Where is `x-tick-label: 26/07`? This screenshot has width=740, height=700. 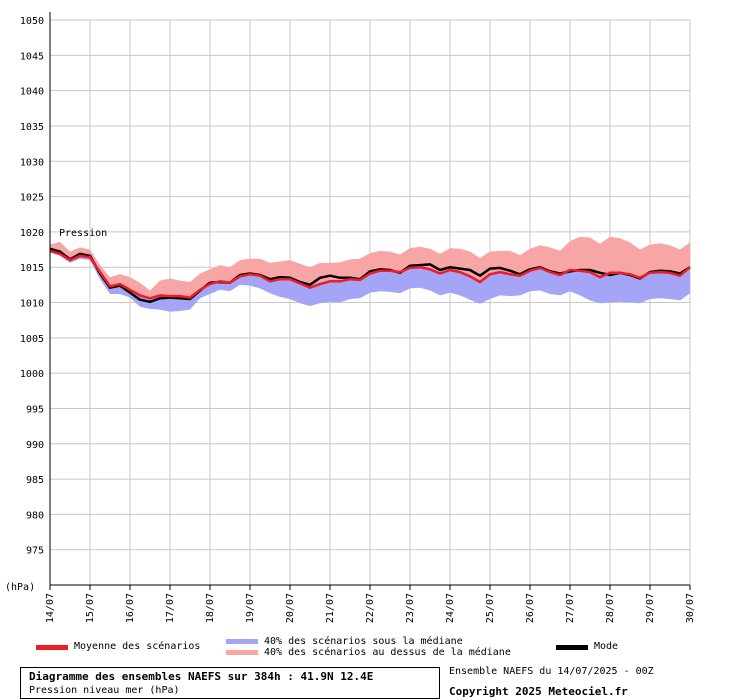 x-tick-label: 26/07 is located at coordinates (530, 608).